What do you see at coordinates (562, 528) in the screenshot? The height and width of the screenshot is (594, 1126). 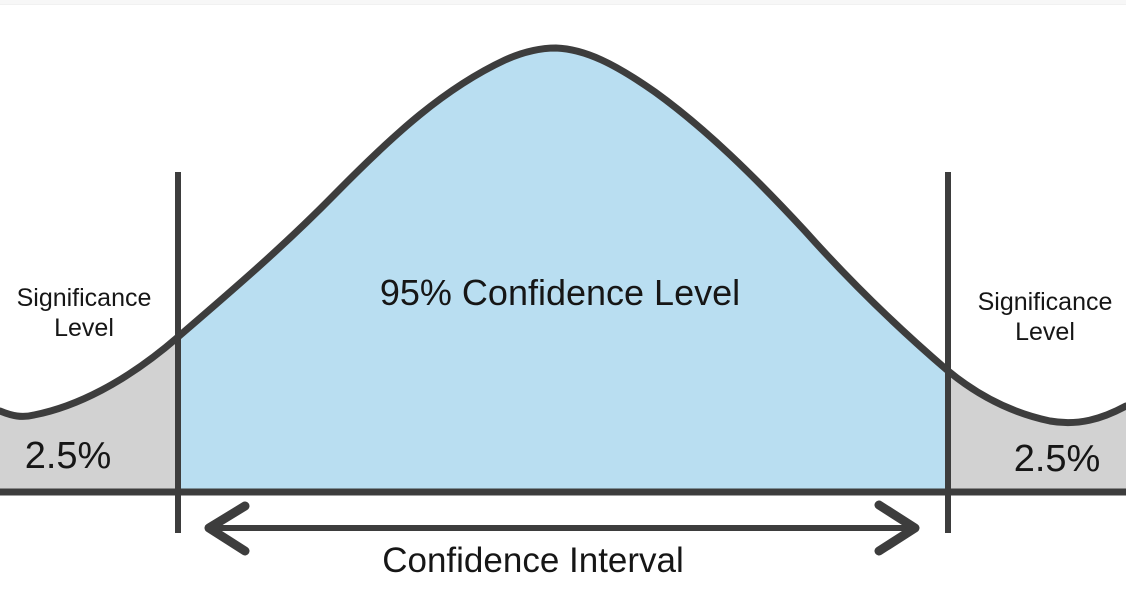 I see `confidence-interval-arrow` at bounding box center [562, 528].